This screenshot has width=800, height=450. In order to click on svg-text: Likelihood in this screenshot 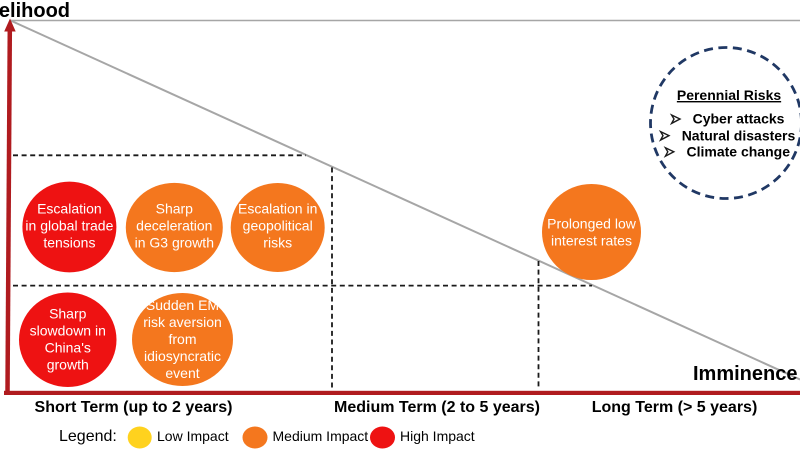, I will do `click(35, 11)`.